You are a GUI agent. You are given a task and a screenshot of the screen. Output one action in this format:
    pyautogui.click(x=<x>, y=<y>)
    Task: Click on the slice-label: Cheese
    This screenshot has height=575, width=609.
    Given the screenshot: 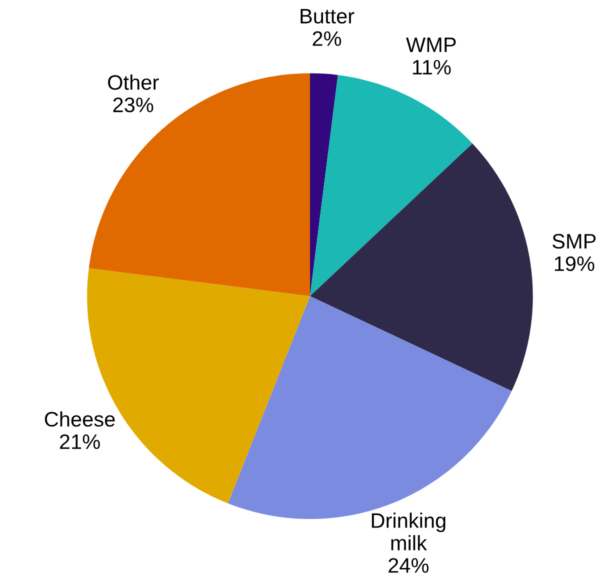 What is the action you would take?
    pyautogui.click(x=79, y=419)
    